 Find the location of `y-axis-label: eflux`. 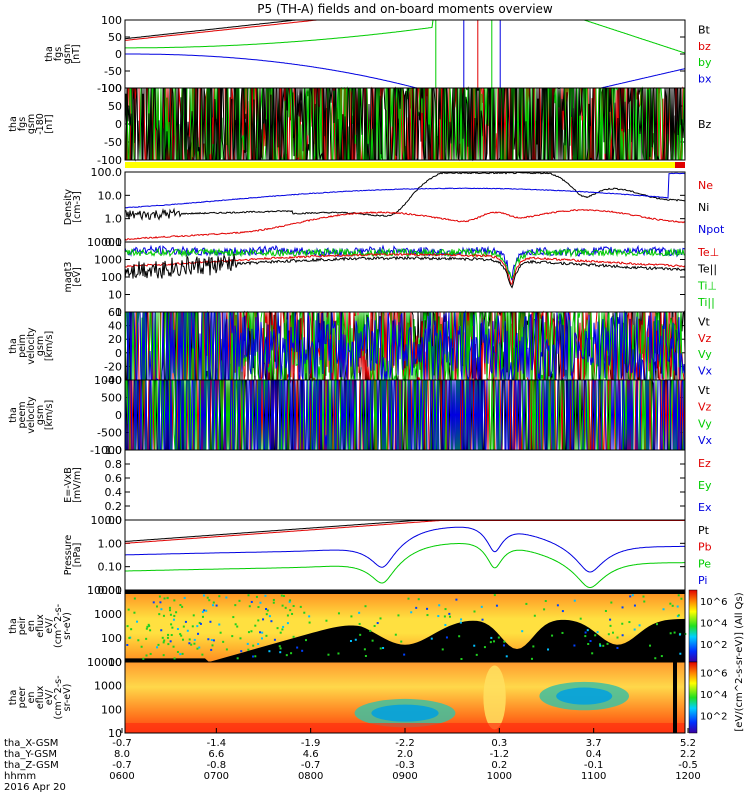

y-axis-label: eflux is located at coordinates (40, 697).